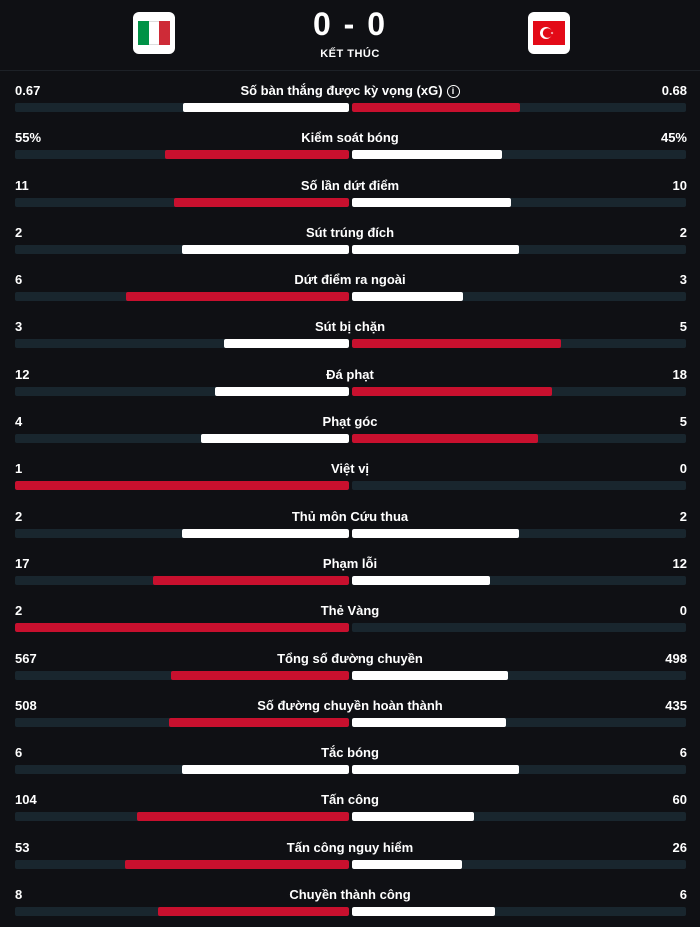 This screenshot has width=700, height=927. I want to click on match-header: 0 - 0 KẾT THÚC, so click(350, 35).